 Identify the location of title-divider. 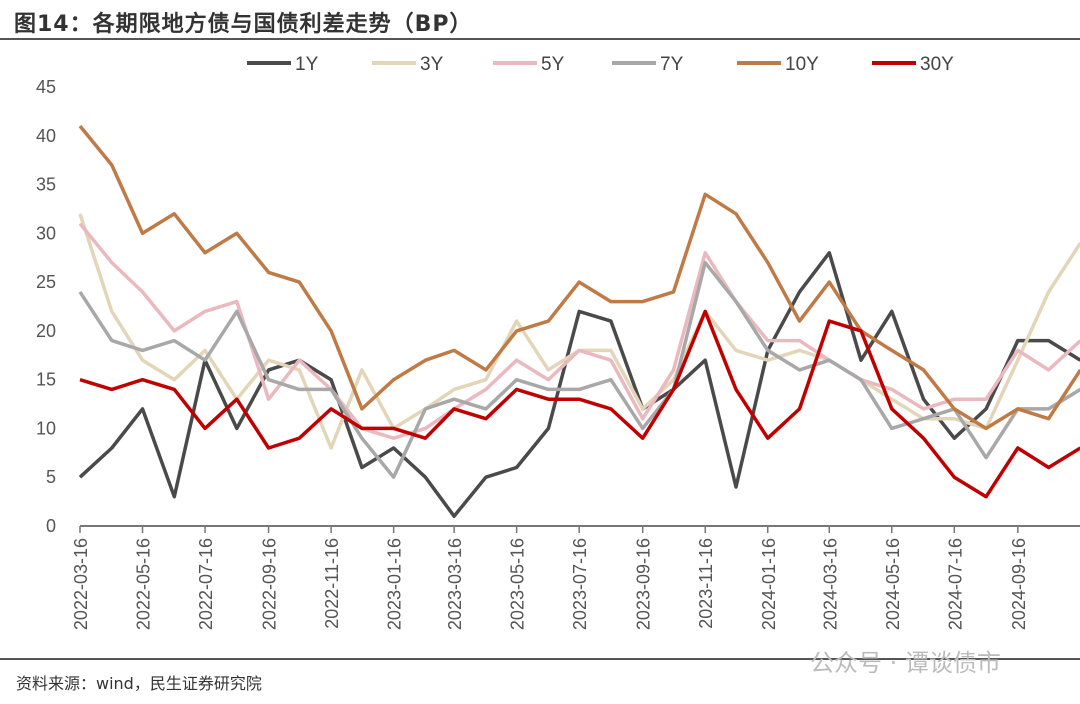
(540, 39).